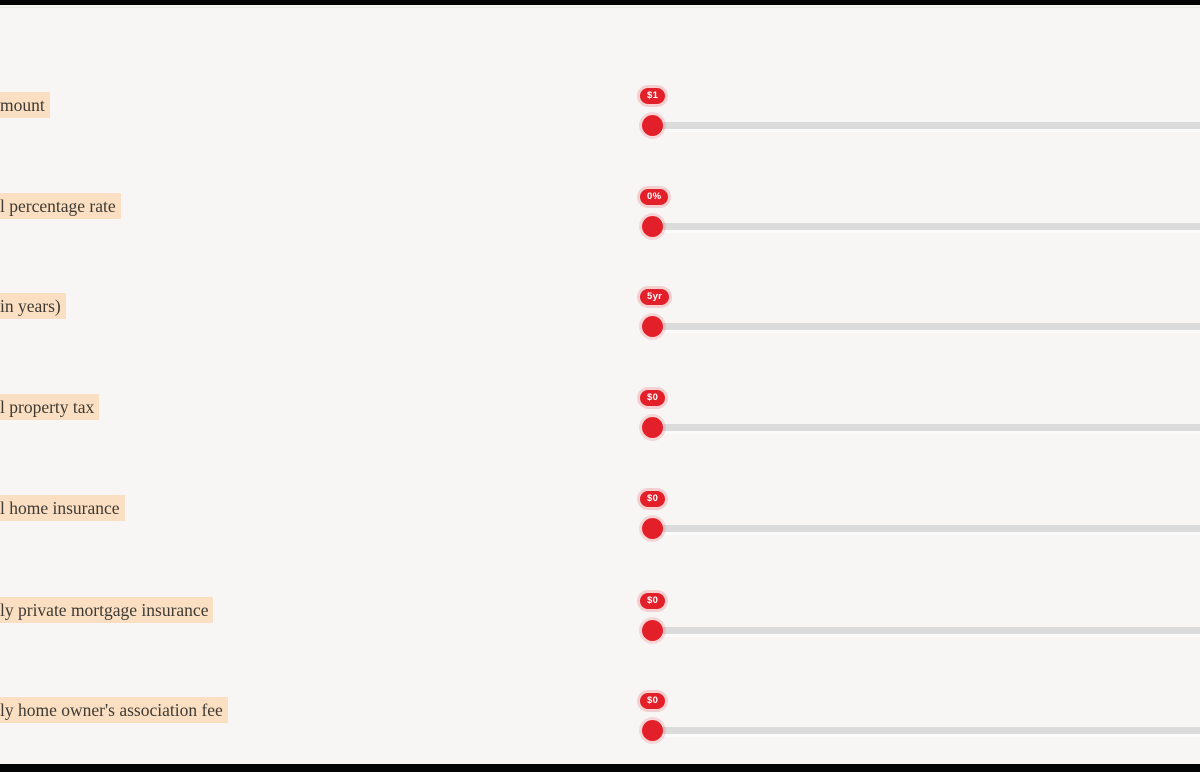 This screenshot has width=1200, height=772. What do you see at coordinates (25, 105) in the screenshot?
I see `field-label-loan-amount: mount` at bounding box center [25, 105].